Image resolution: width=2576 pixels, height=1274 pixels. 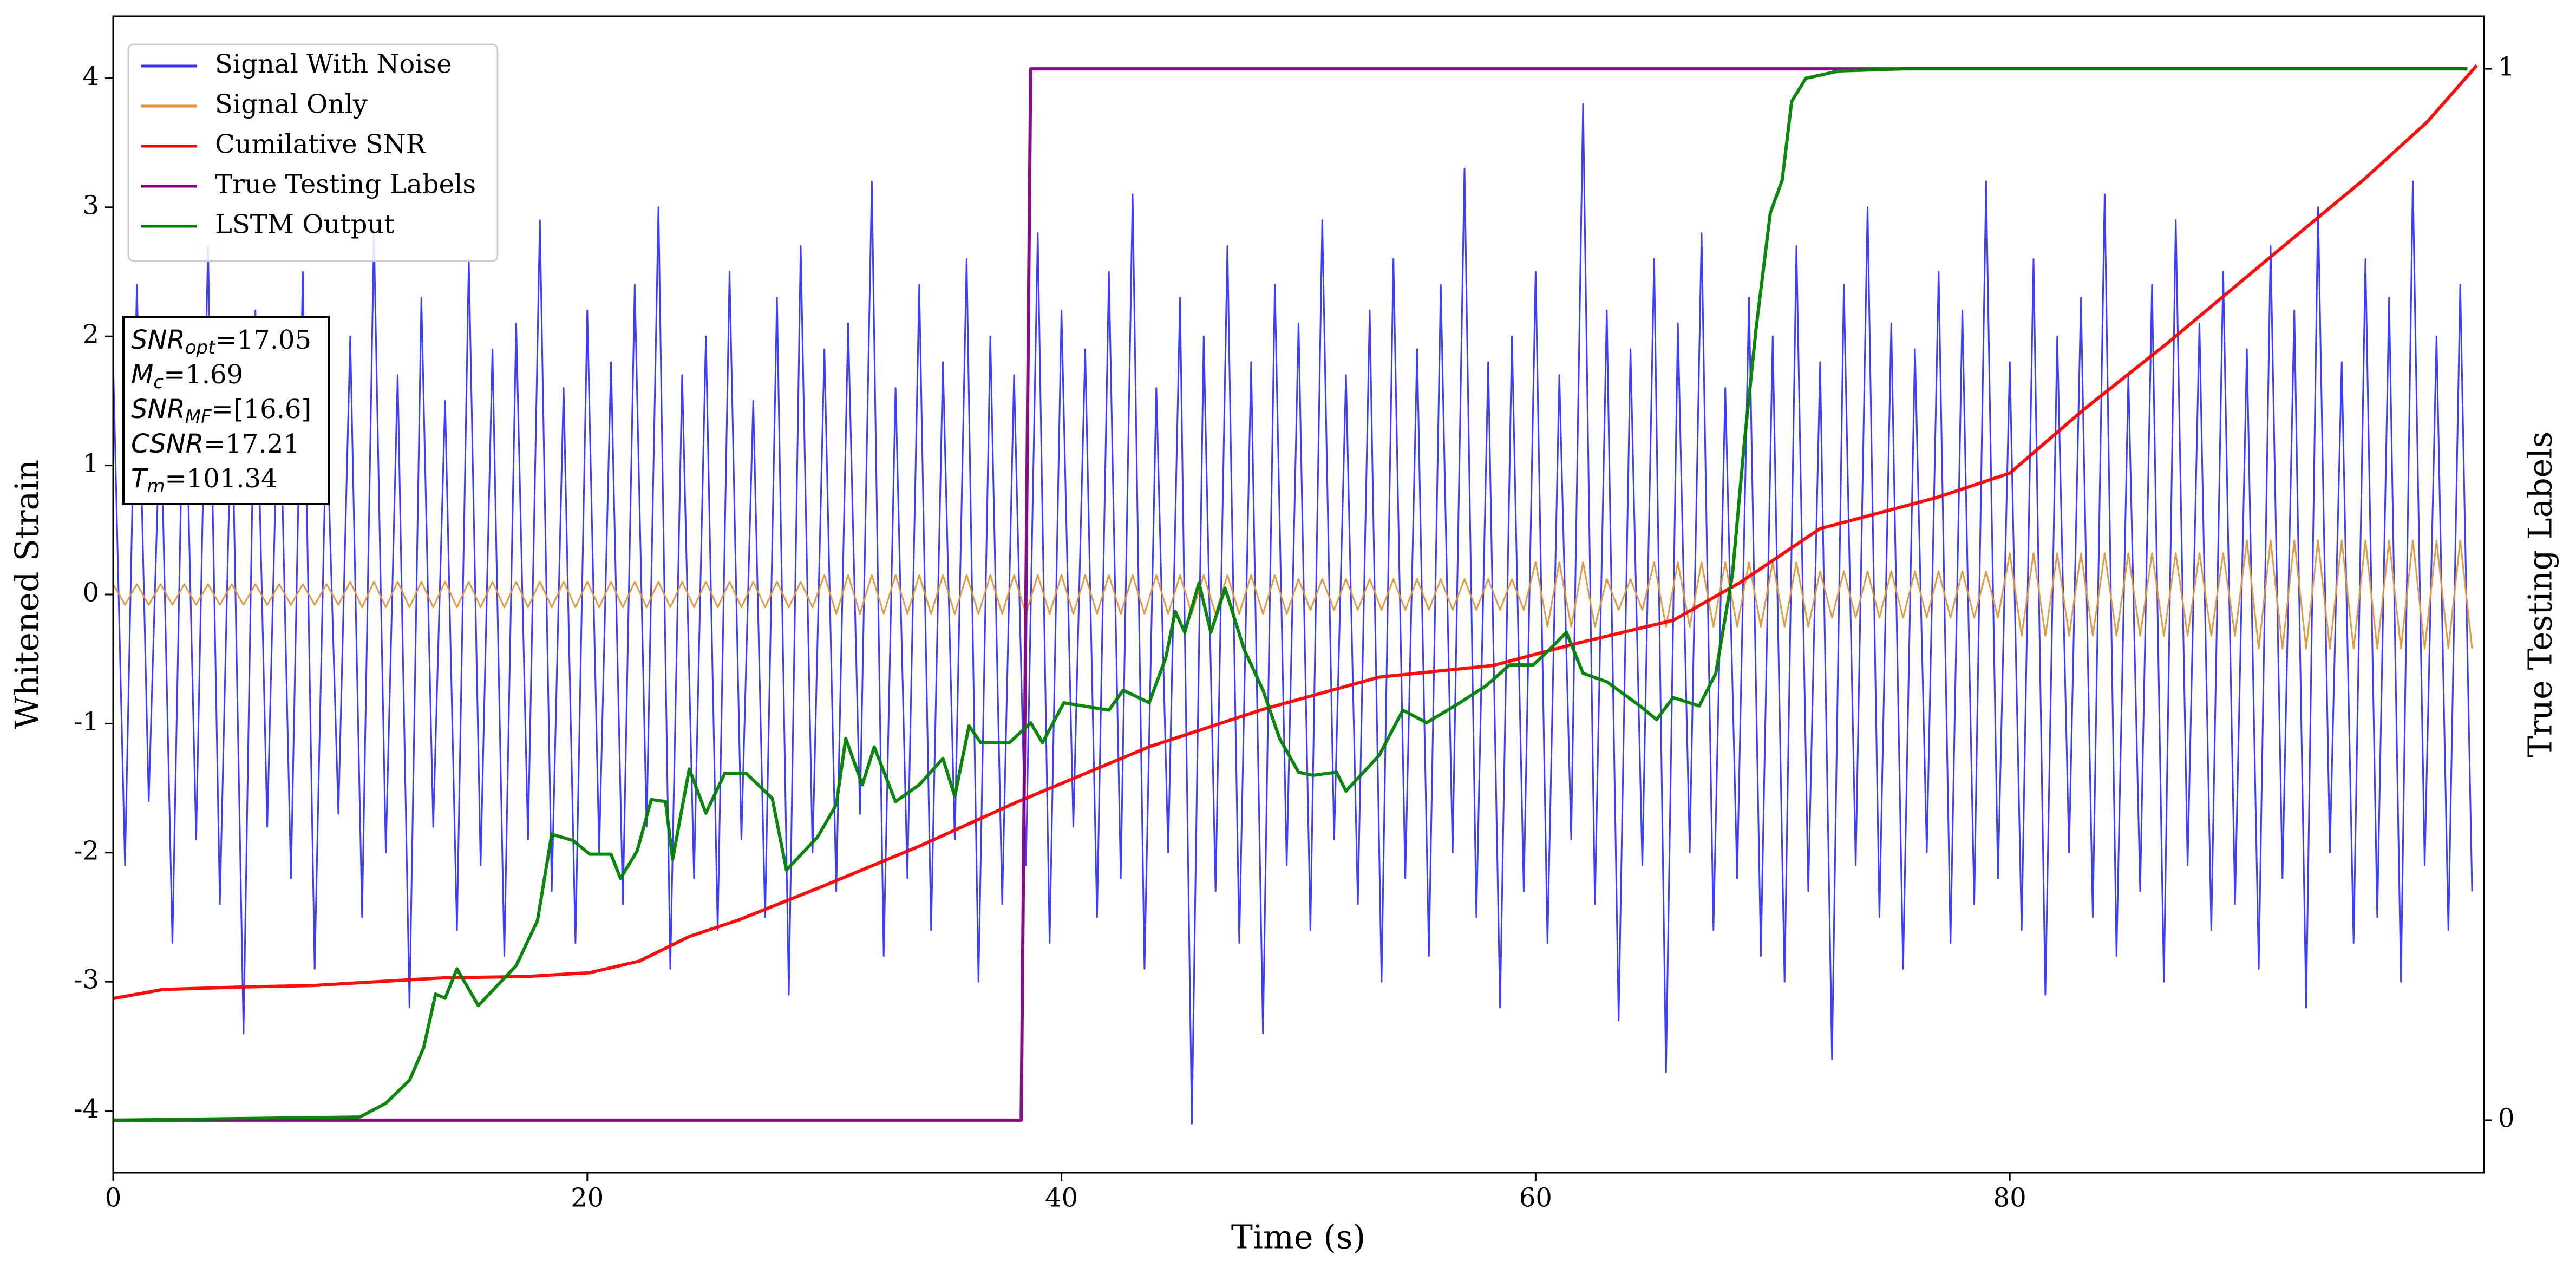 I want to click on legend-label: Signal With Noise, so click(x=333, y=64).